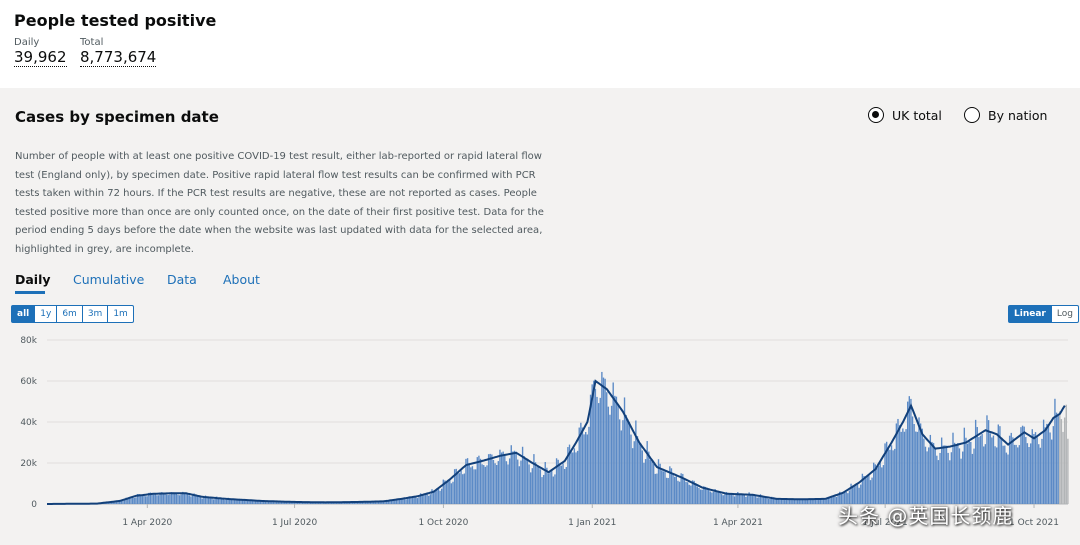 The height and width of the screenshot is (545, 1080). What do you see at coordinates (27, 42) in the screenshot?
I see `daily-label: Daily` at bounding box center [27, 42].